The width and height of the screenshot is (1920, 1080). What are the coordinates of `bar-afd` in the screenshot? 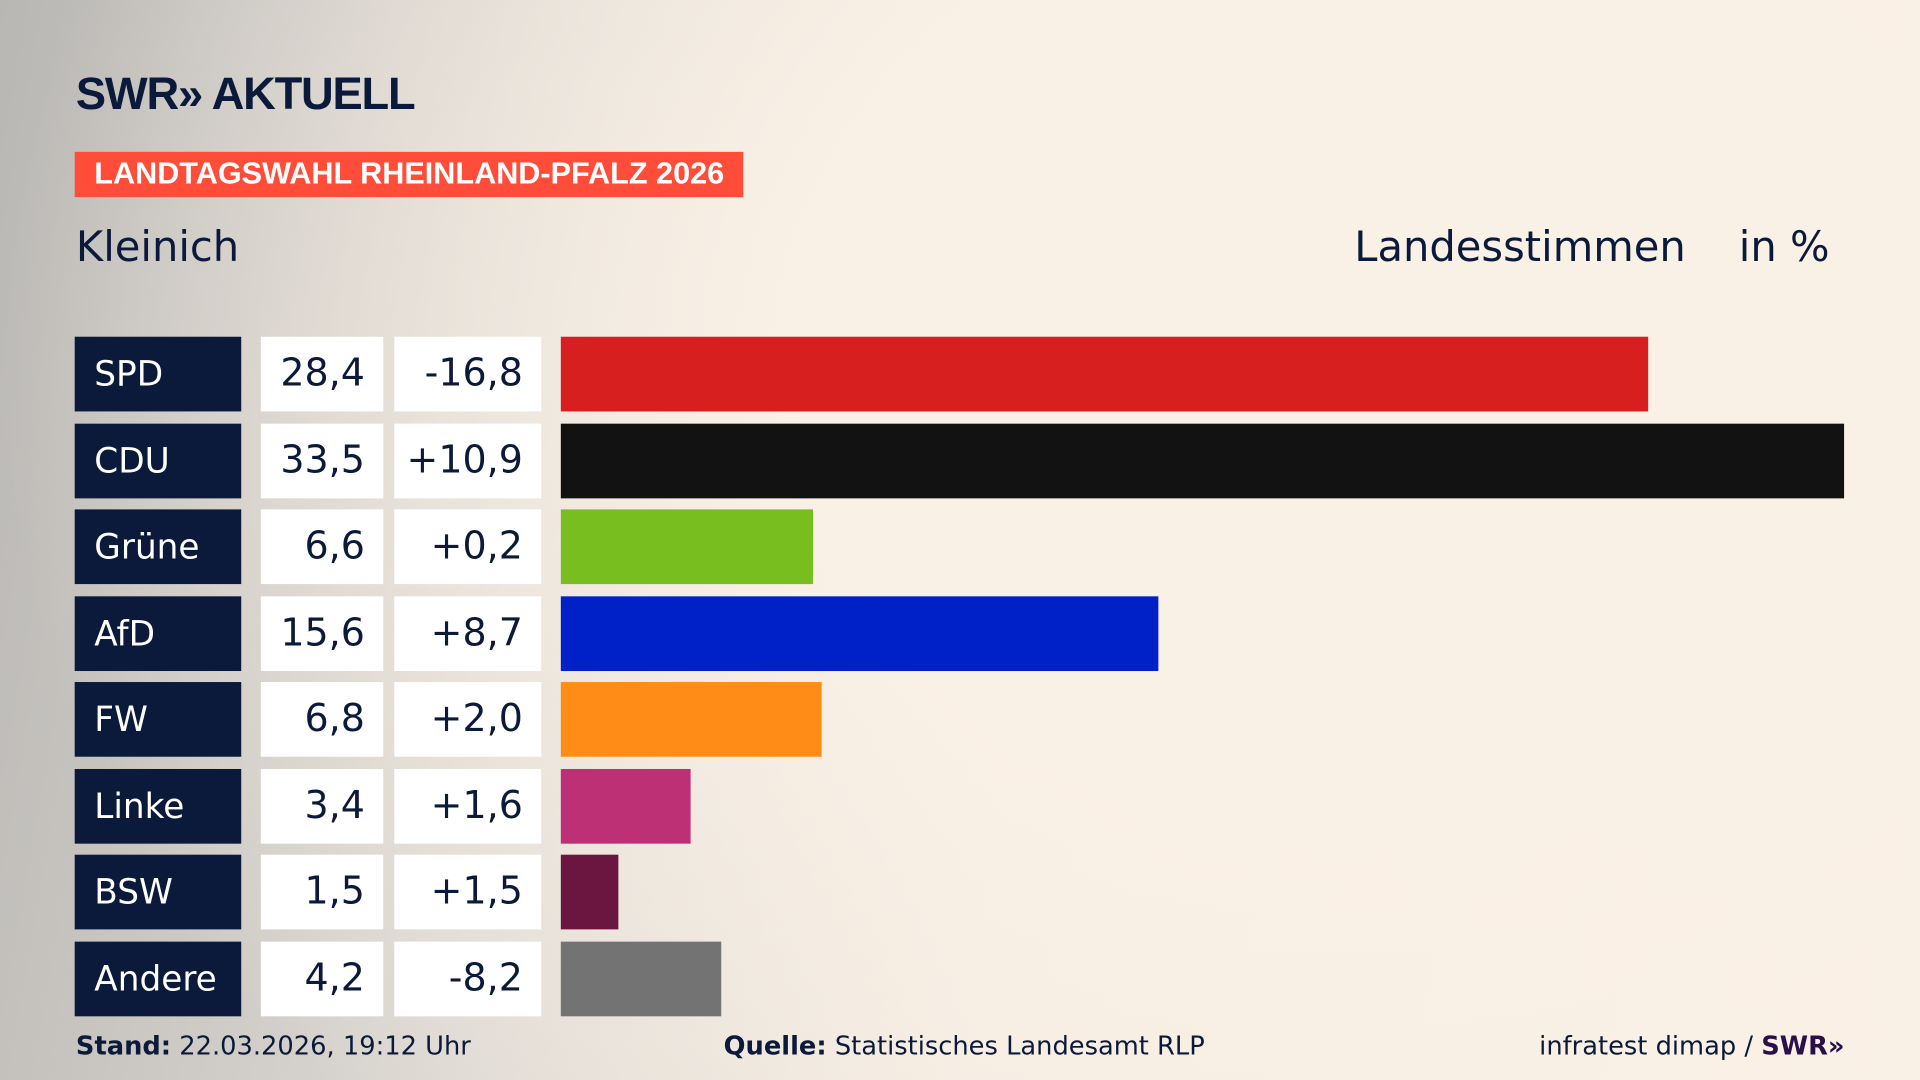 It's located at (859, 633).